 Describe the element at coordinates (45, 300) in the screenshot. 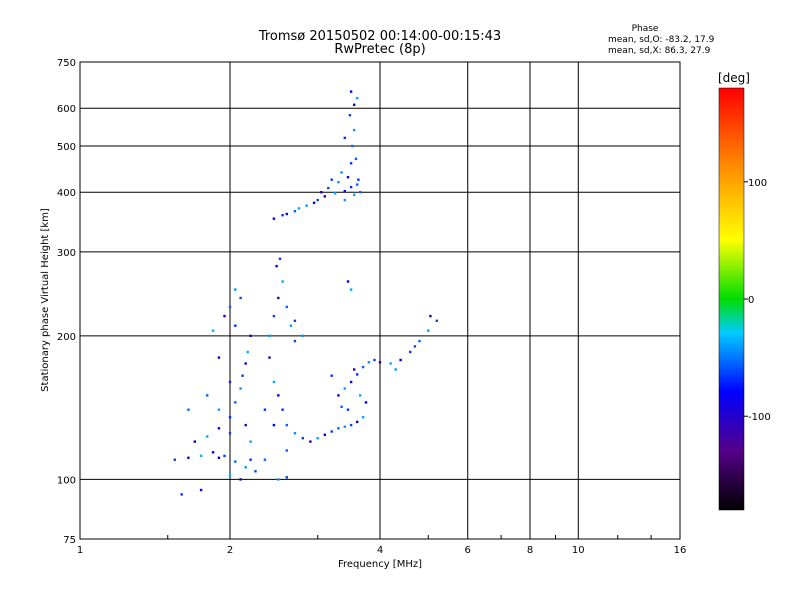

I see `y-axis-label: Stationary phase Virtual Height [km]` at that location.